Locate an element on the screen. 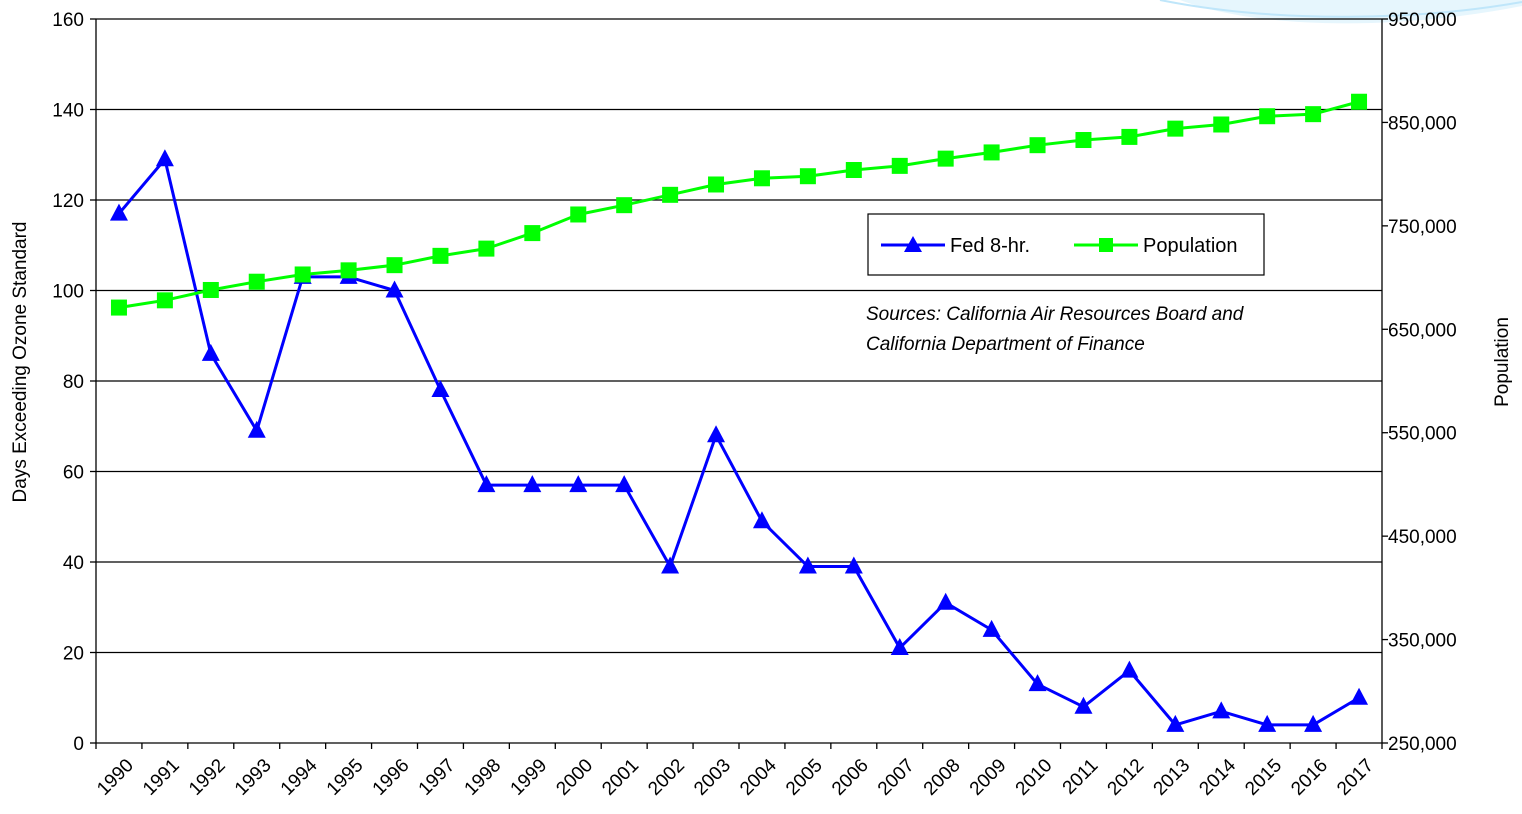  x-tick-label: 2003 is located at coordinates (712, 777).